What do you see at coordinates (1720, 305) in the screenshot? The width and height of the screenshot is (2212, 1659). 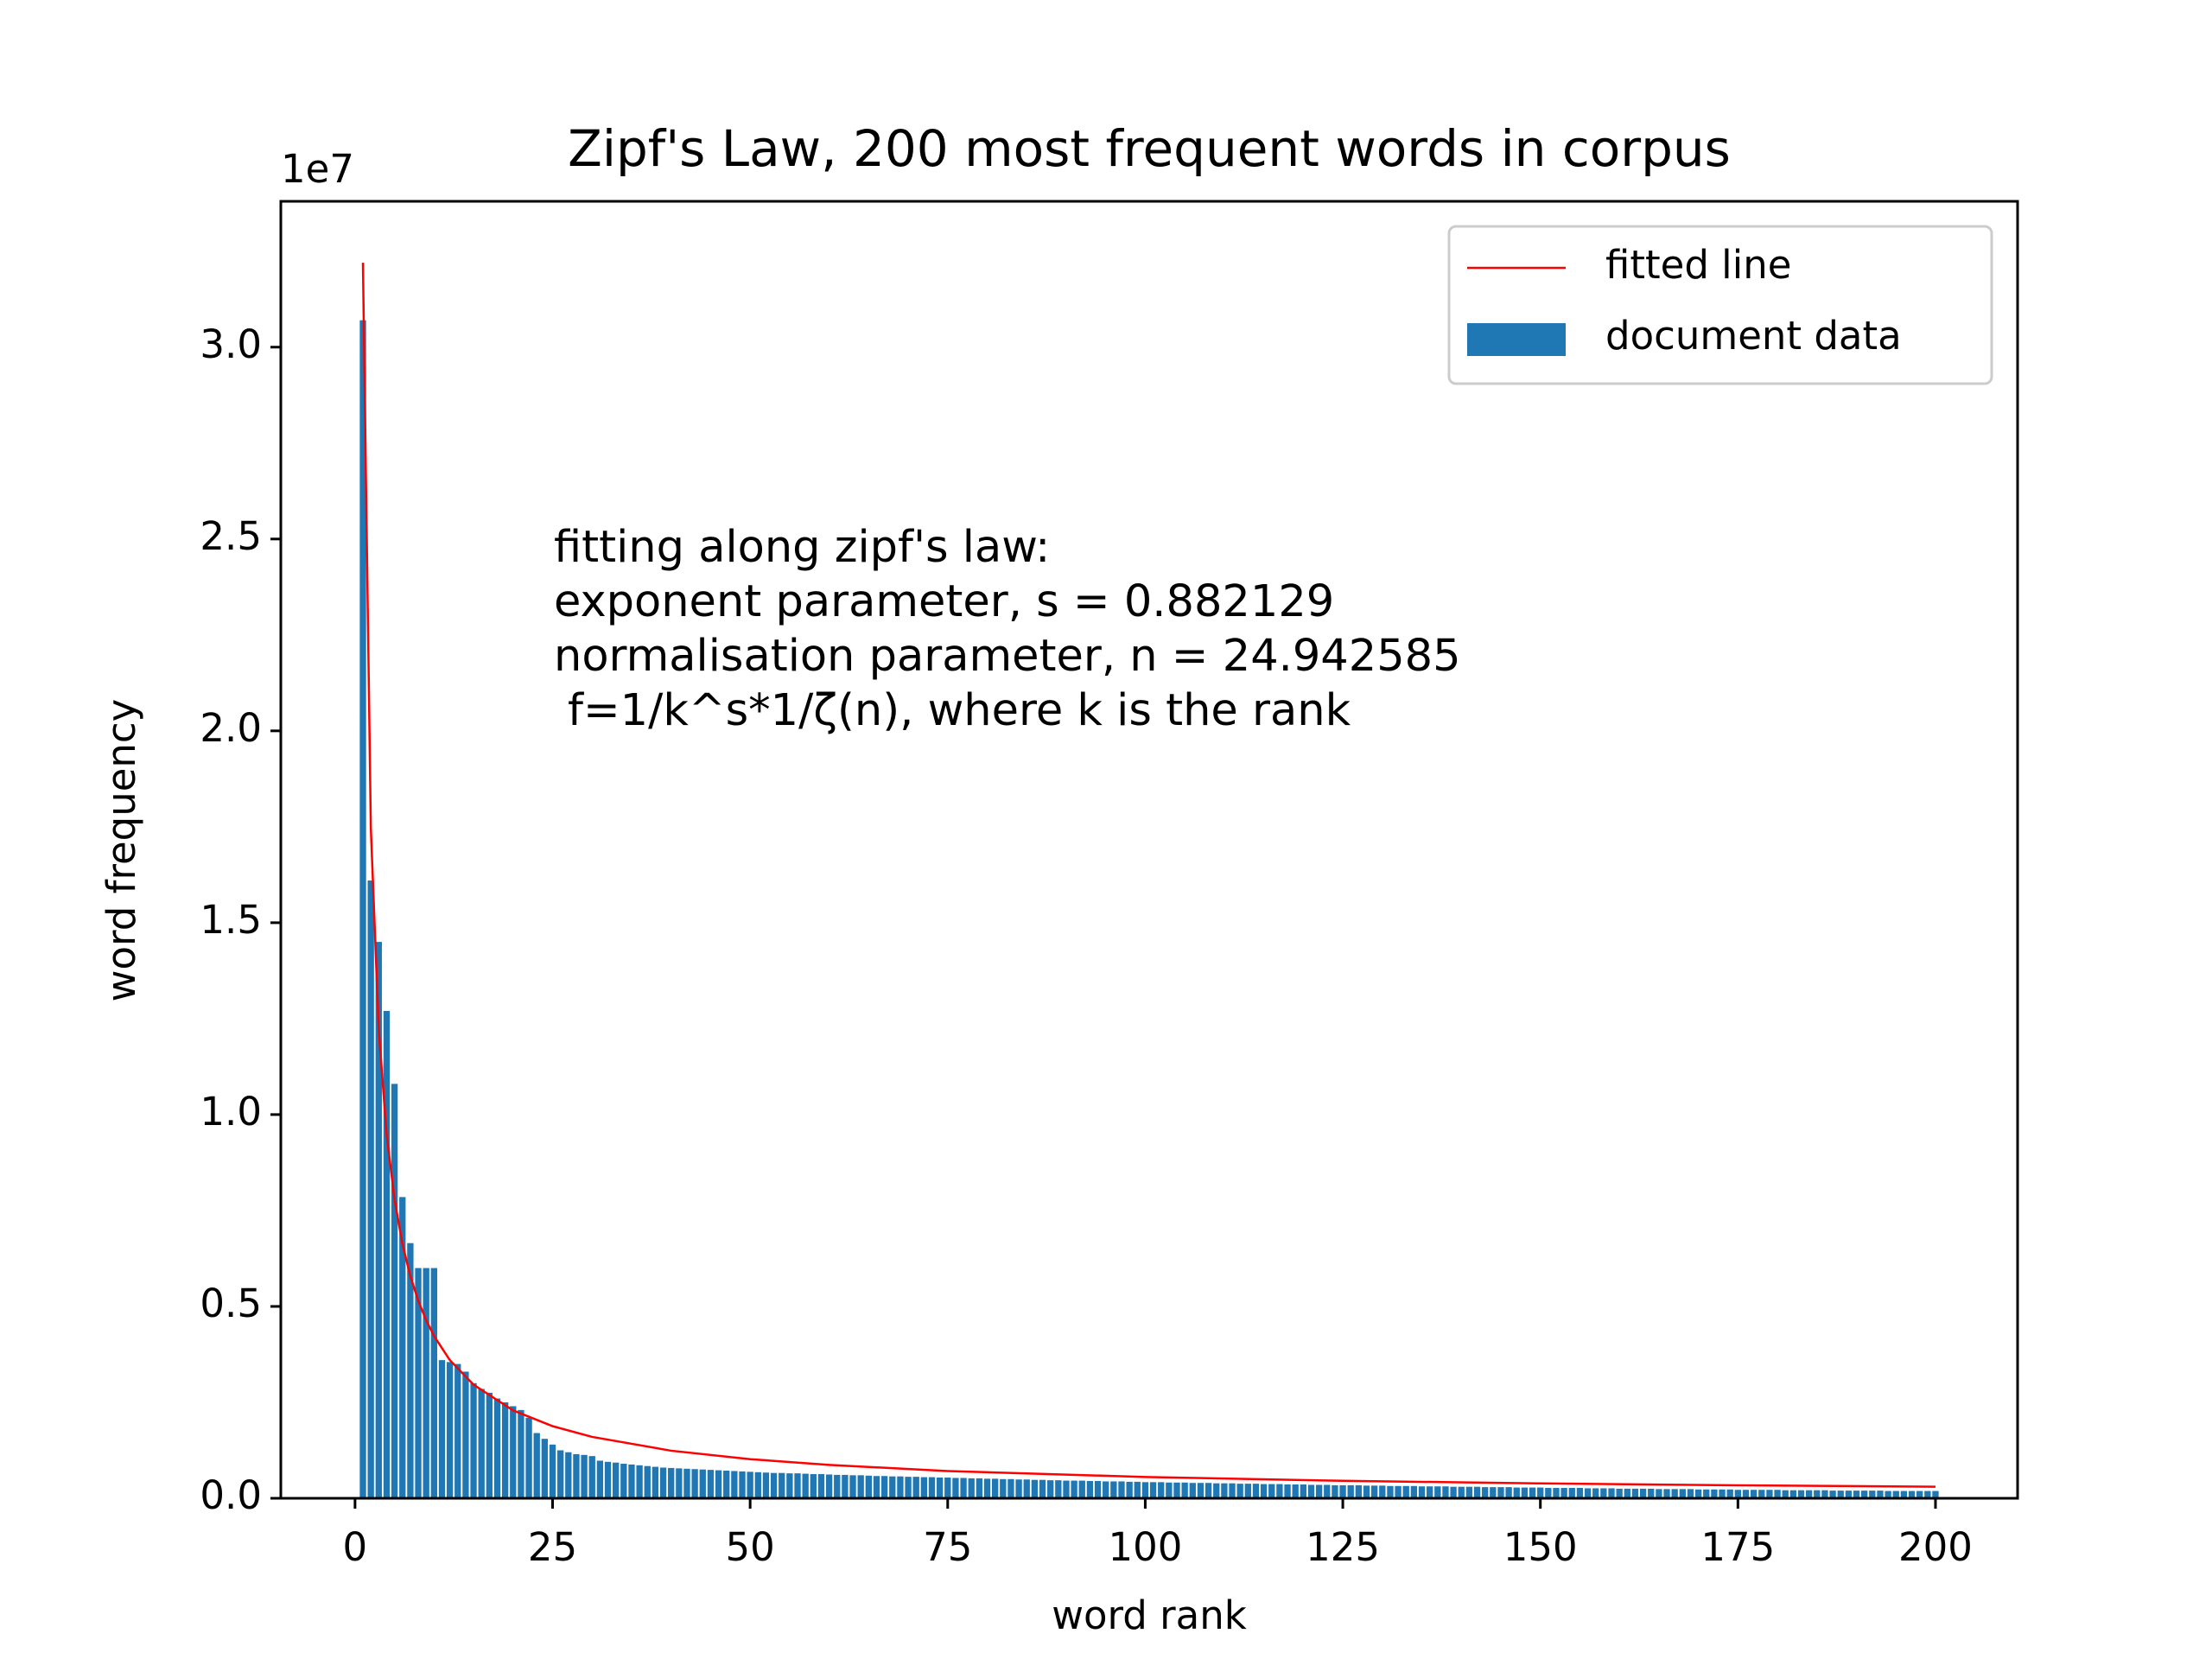 I see `legend-box` at bounding box center [1720, 305].